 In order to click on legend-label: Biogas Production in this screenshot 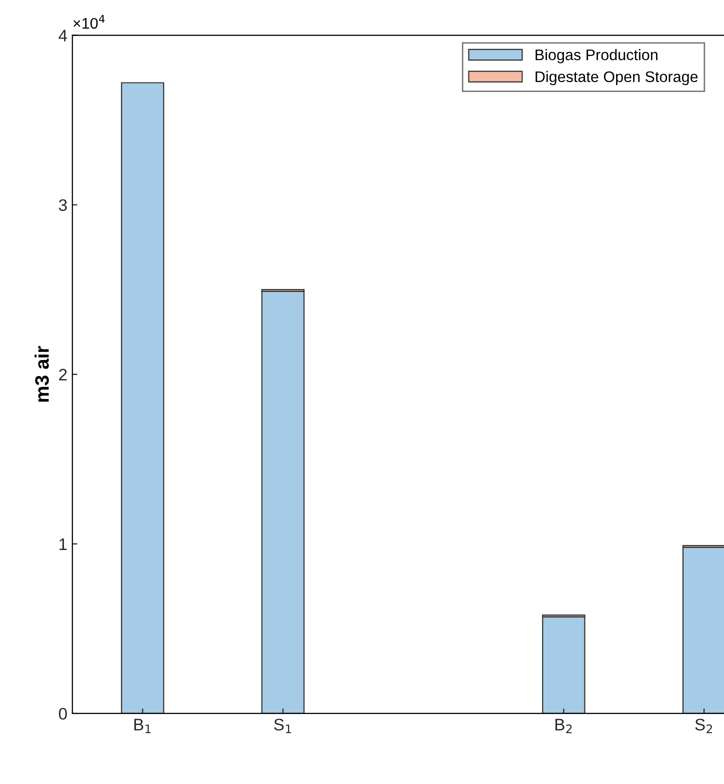, I will do `click(597, 56)`.